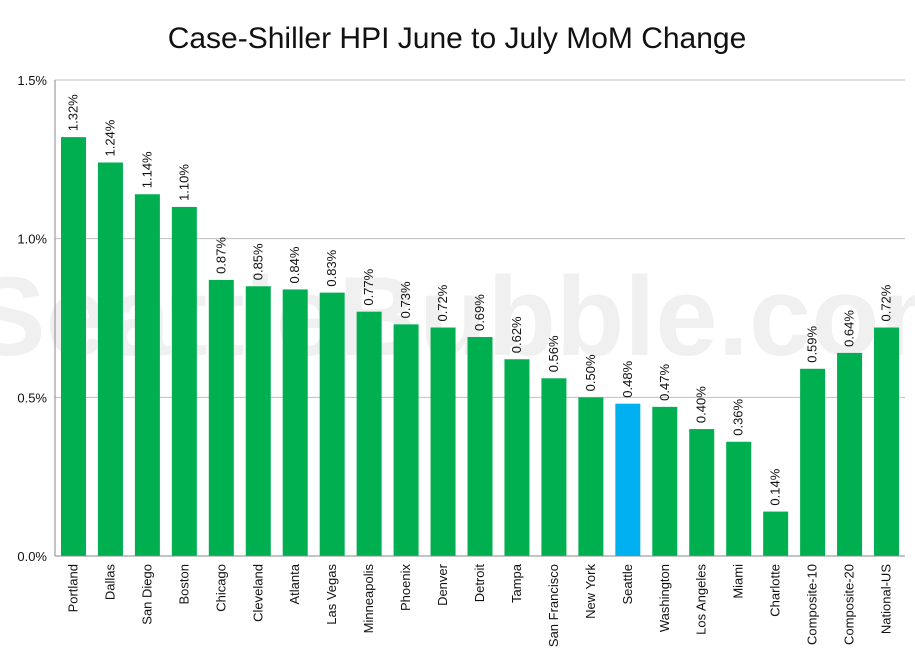 This screenshot has height=666, width=915. What do you see at coordinates (405, 299) in the screenshot?
I see `data-label: 0.73%` at bounding box center [405, 299].